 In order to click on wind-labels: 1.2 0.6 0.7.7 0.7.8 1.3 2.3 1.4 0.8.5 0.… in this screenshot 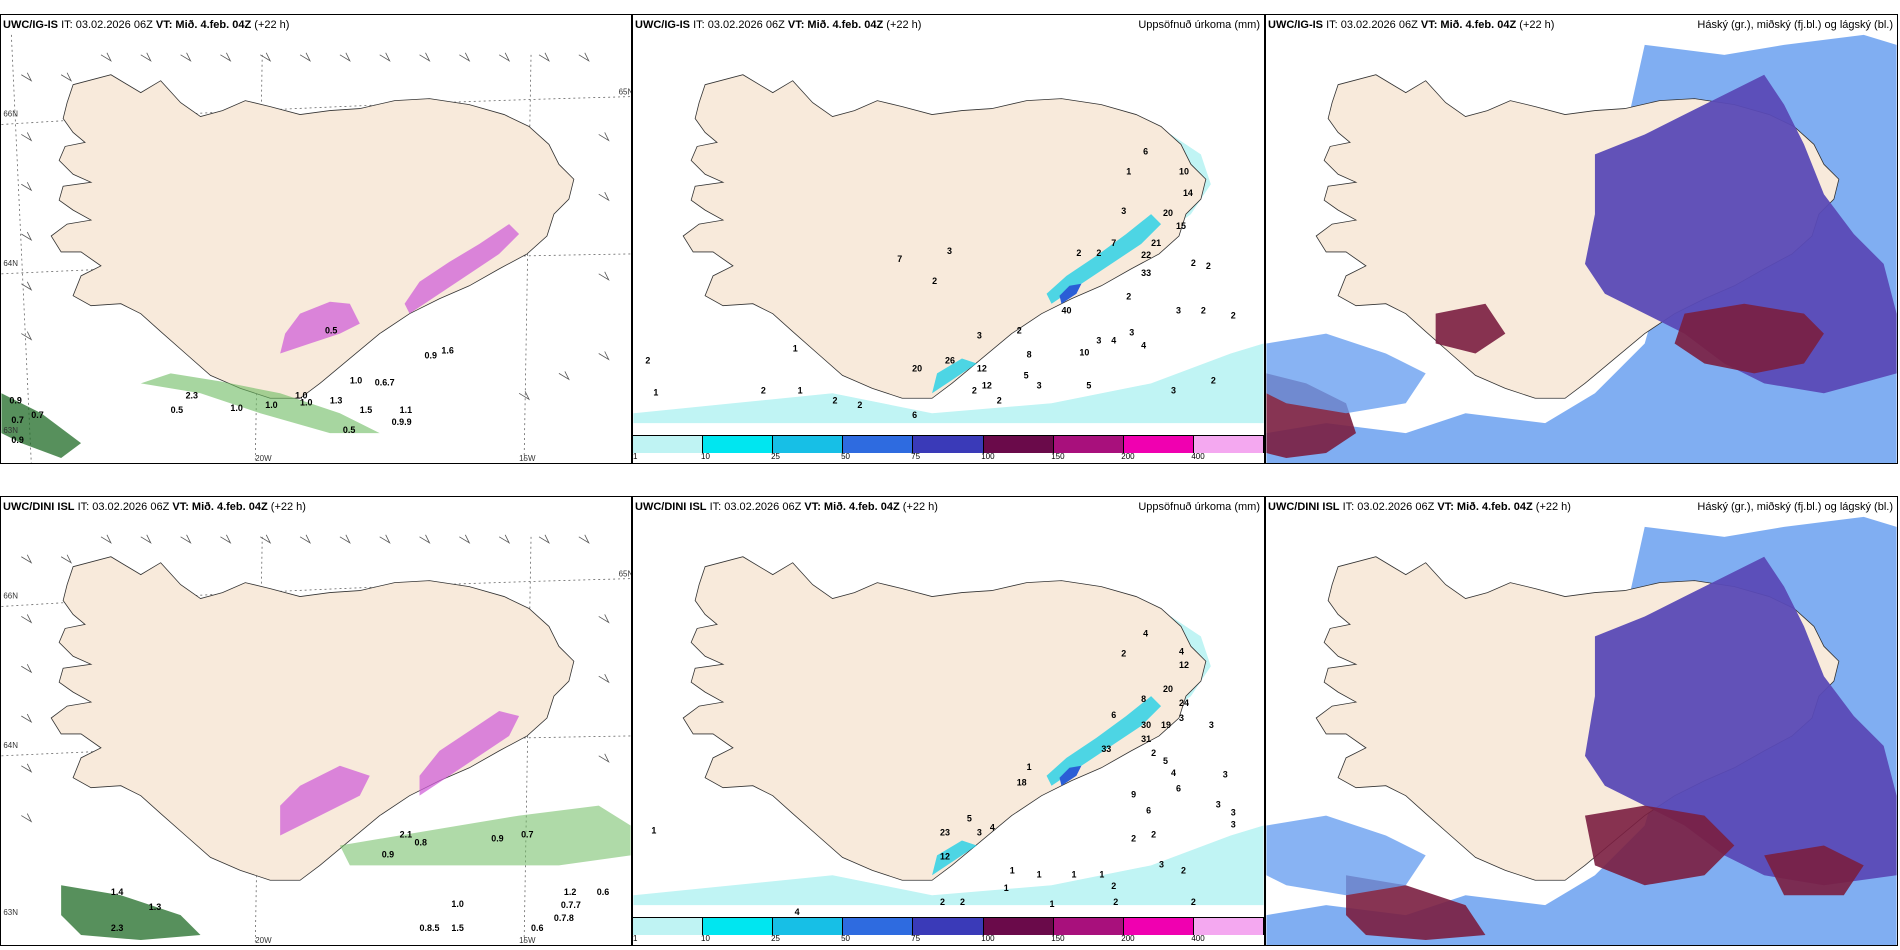, I will do `click(360, 881)`.